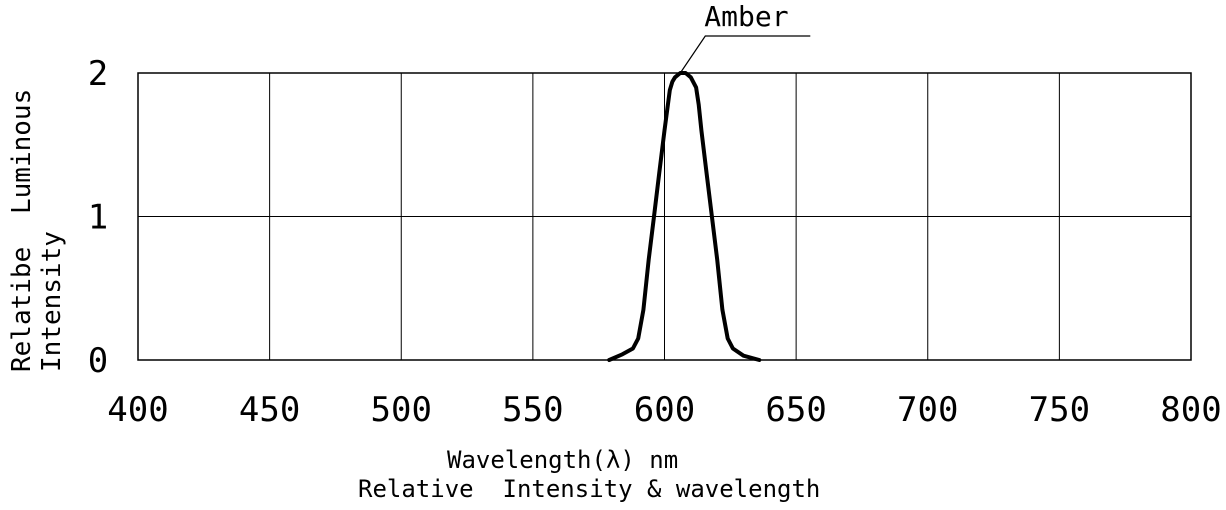 The image size is (1226, 510). I want to click on y-tick-label: 1, so click(98, 218).